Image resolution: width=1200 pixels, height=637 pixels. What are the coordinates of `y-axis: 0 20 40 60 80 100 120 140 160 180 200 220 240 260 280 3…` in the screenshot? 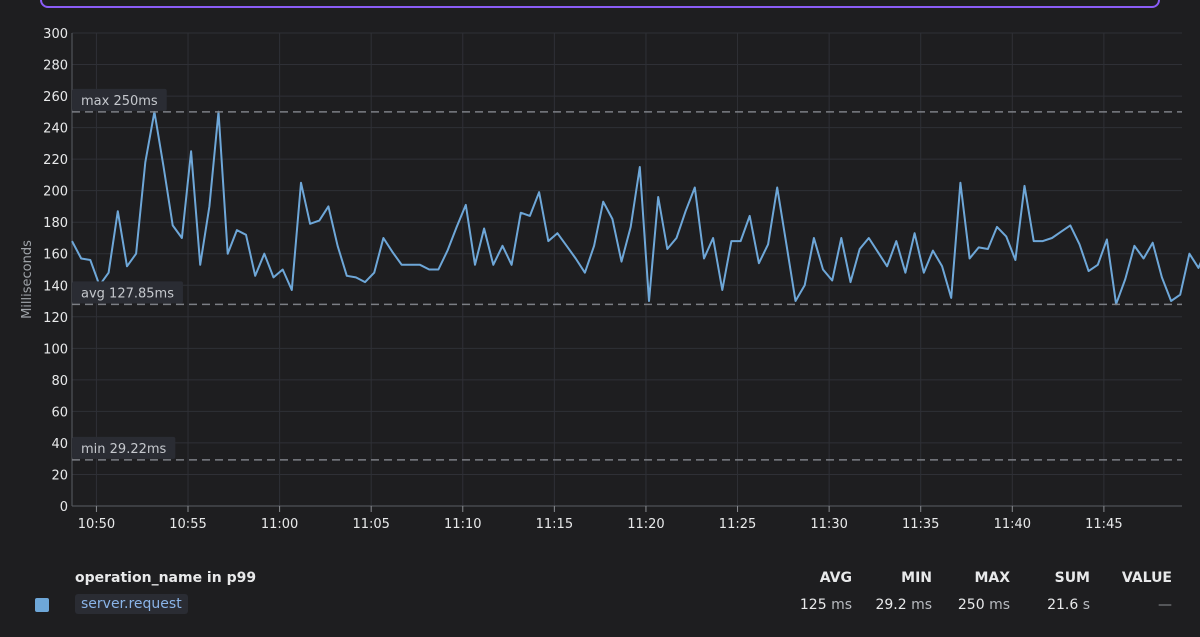 It's located at (58, 271).